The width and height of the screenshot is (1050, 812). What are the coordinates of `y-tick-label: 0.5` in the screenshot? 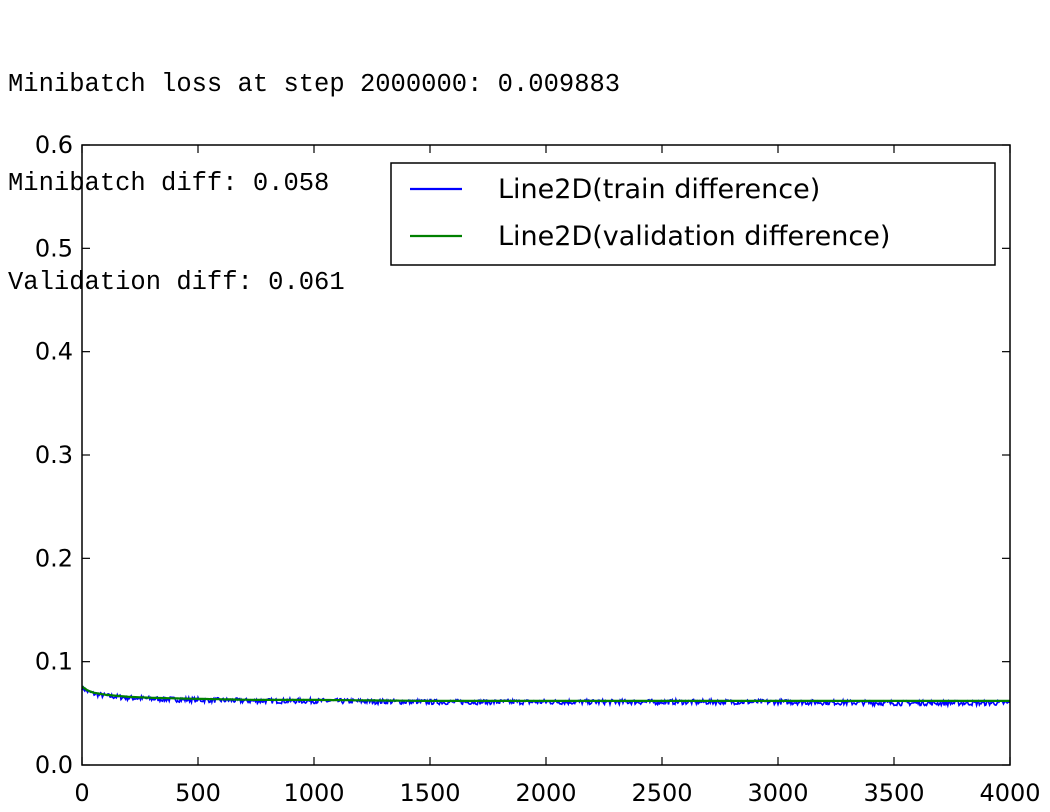 It's located at (54, 248).